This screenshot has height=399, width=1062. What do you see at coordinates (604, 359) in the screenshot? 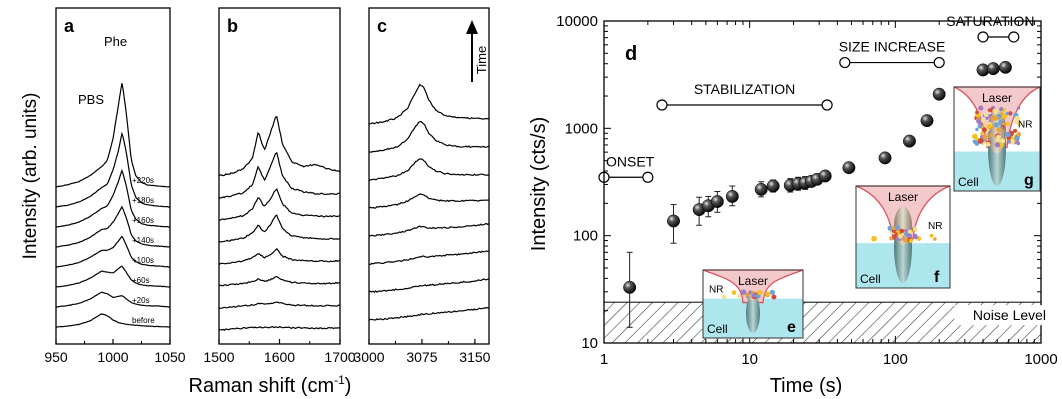
I see `x-tick-label: 1` at bounding box center [604, 359].